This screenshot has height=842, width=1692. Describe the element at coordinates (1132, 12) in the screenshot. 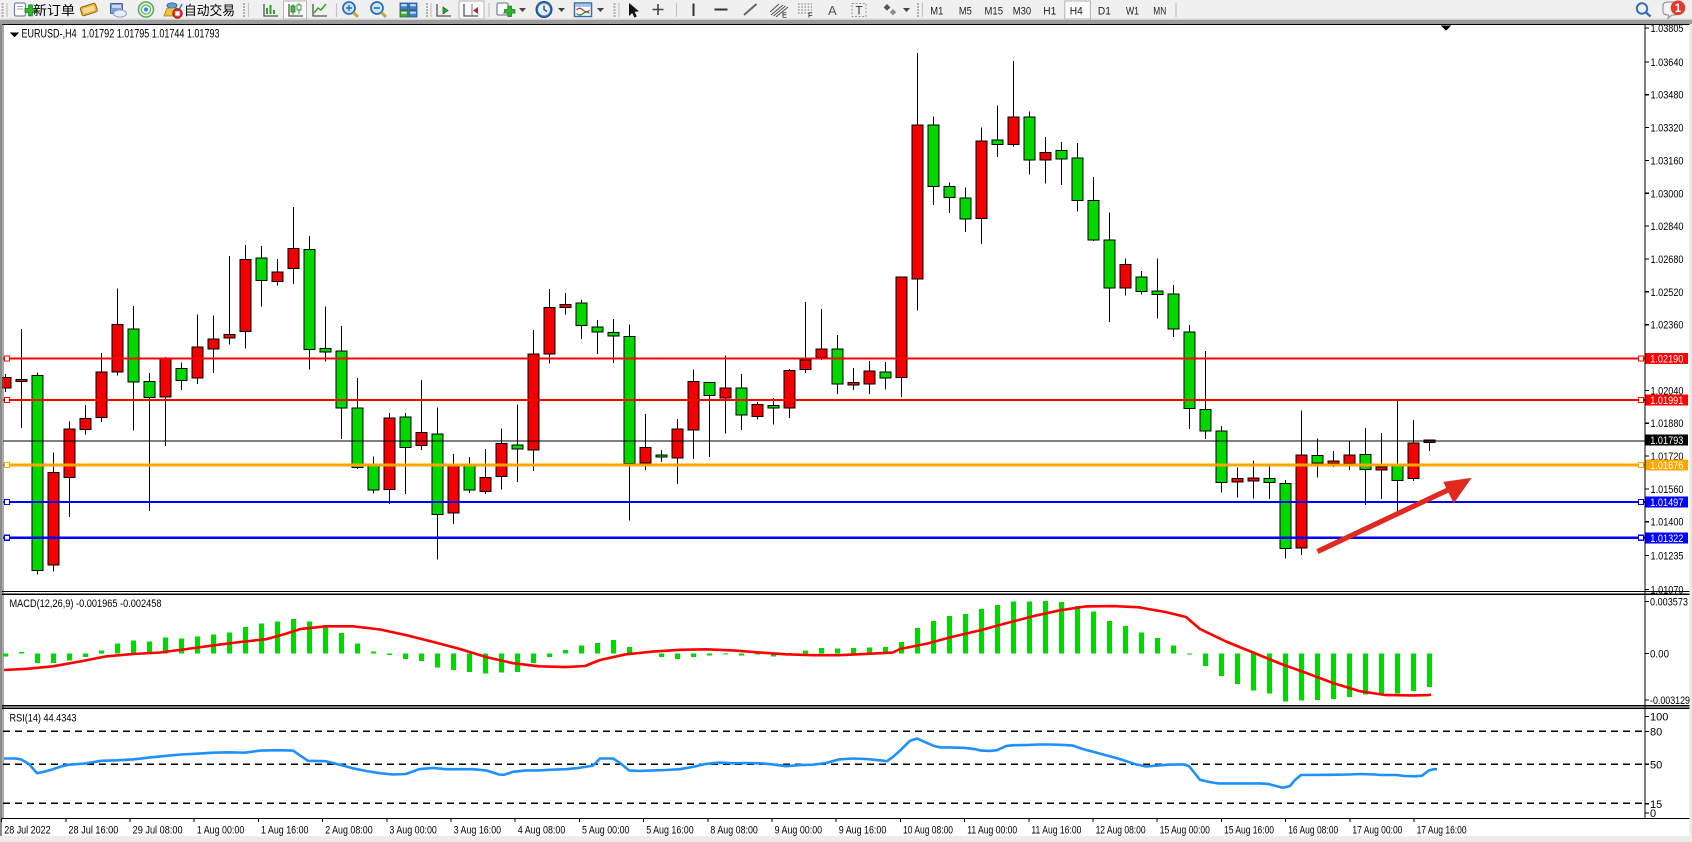

I see `svg-text: W1` at that location.